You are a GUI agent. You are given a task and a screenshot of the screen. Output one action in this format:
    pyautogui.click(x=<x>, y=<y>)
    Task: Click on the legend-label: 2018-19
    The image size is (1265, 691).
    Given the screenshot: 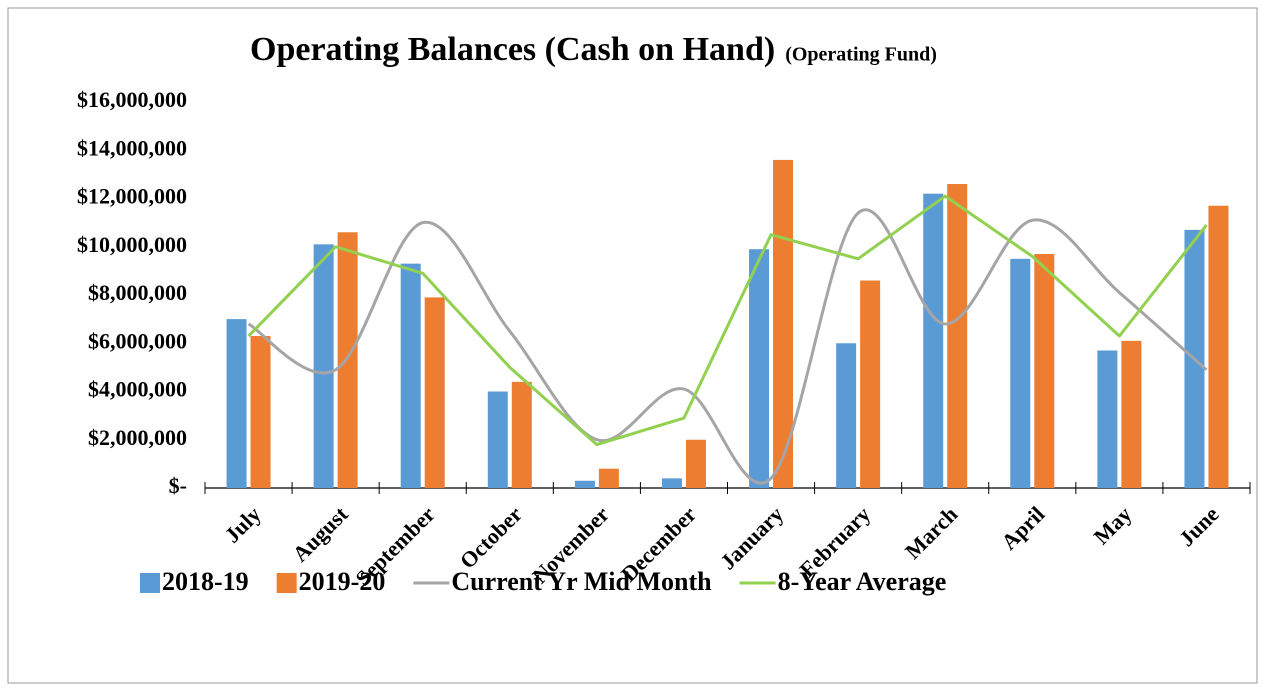 What is the action you would take?
    pyautogui.click(x=205, y=581)
    